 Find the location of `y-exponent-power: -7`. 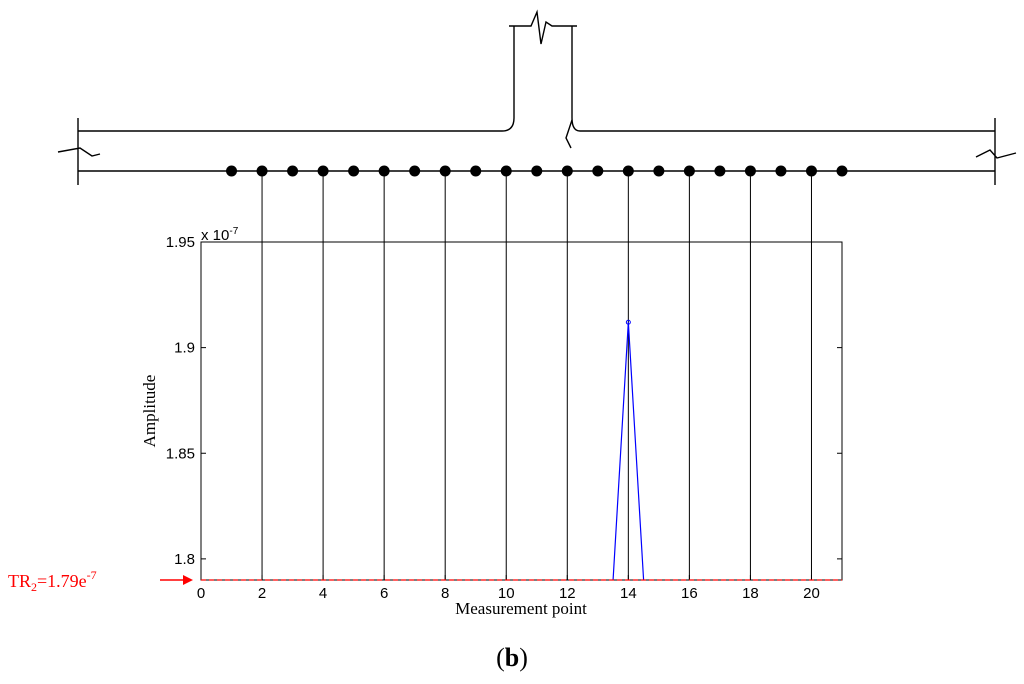

y-exponent-power: -7 is located at coordinates (233, 231).